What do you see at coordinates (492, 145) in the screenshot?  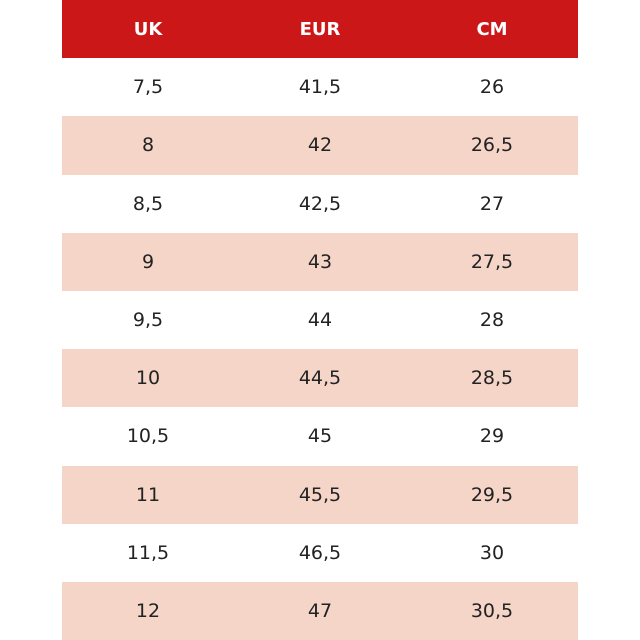 I see `table-cell: 26,5` at bounding box center [492, 145].